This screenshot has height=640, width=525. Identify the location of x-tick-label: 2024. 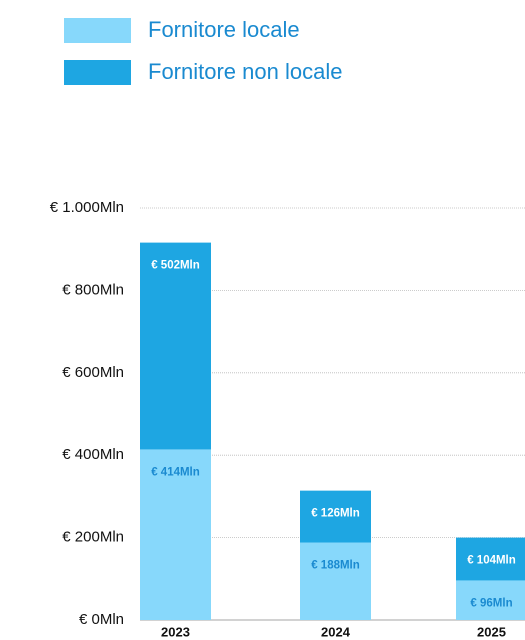
(336, 631).